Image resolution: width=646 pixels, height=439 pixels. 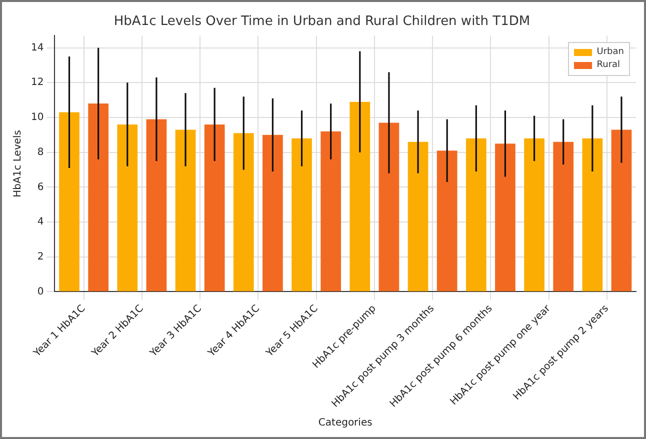 What do you see at coordinates (37, 82) in the screenshot?
I see `y-tick-label: 12` at bounding box center [37, 82].